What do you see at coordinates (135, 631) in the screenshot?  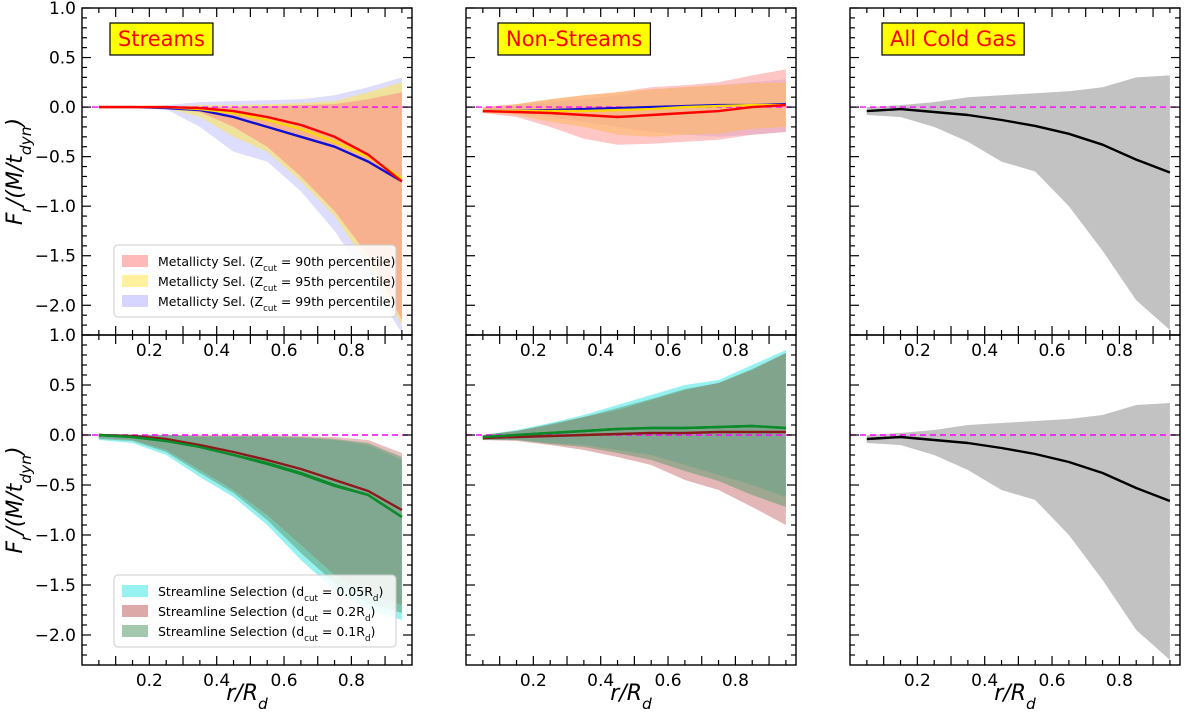 I see `legend-swatch-green` at bounding box center [135, 631].